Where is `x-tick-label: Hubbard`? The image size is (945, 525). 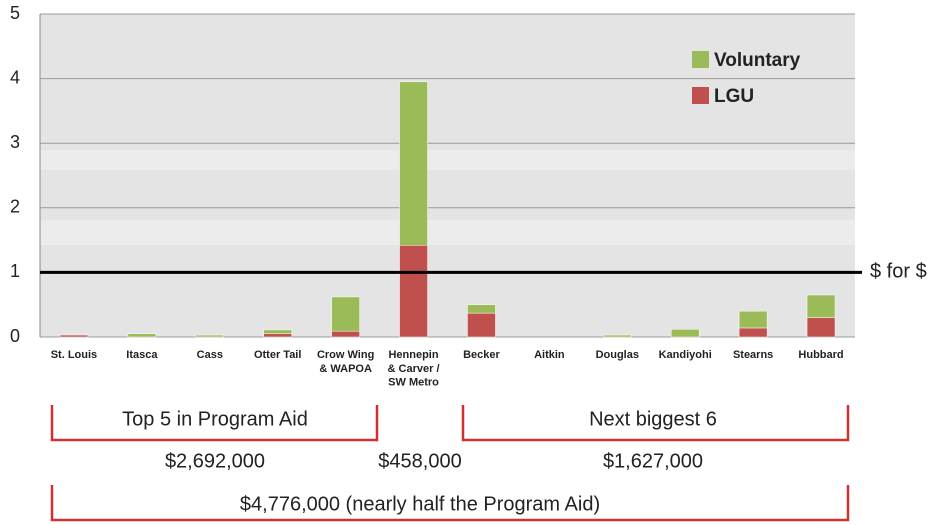 x-tick-label: Hubbard is located at coordinates (820, 355).